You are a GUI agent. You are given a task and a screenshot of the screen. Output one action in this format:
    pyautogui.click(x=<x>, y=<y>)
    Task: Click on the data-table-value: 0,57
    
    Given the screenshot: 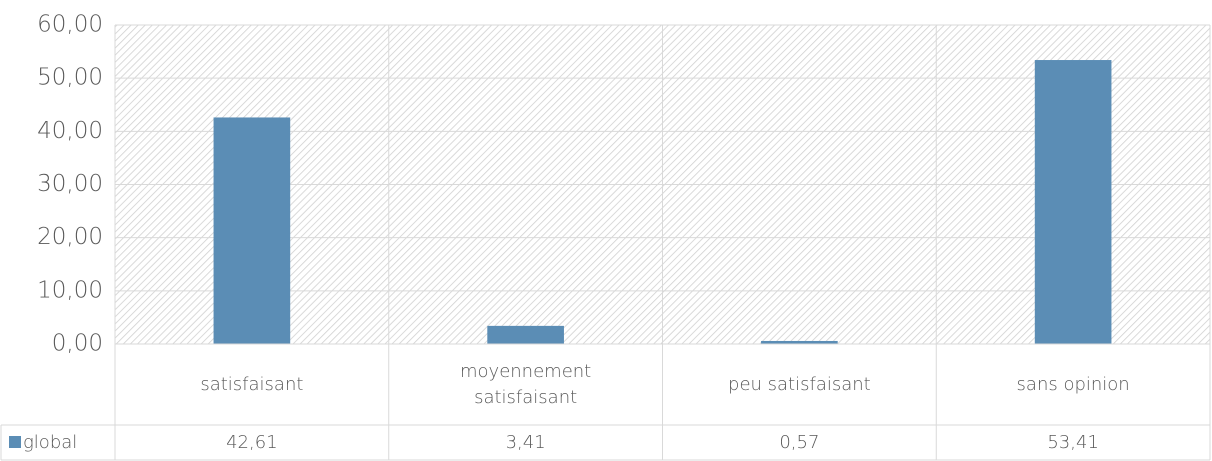 What is the action you would take?
    pyautogui.click(x=799, y=442)
    